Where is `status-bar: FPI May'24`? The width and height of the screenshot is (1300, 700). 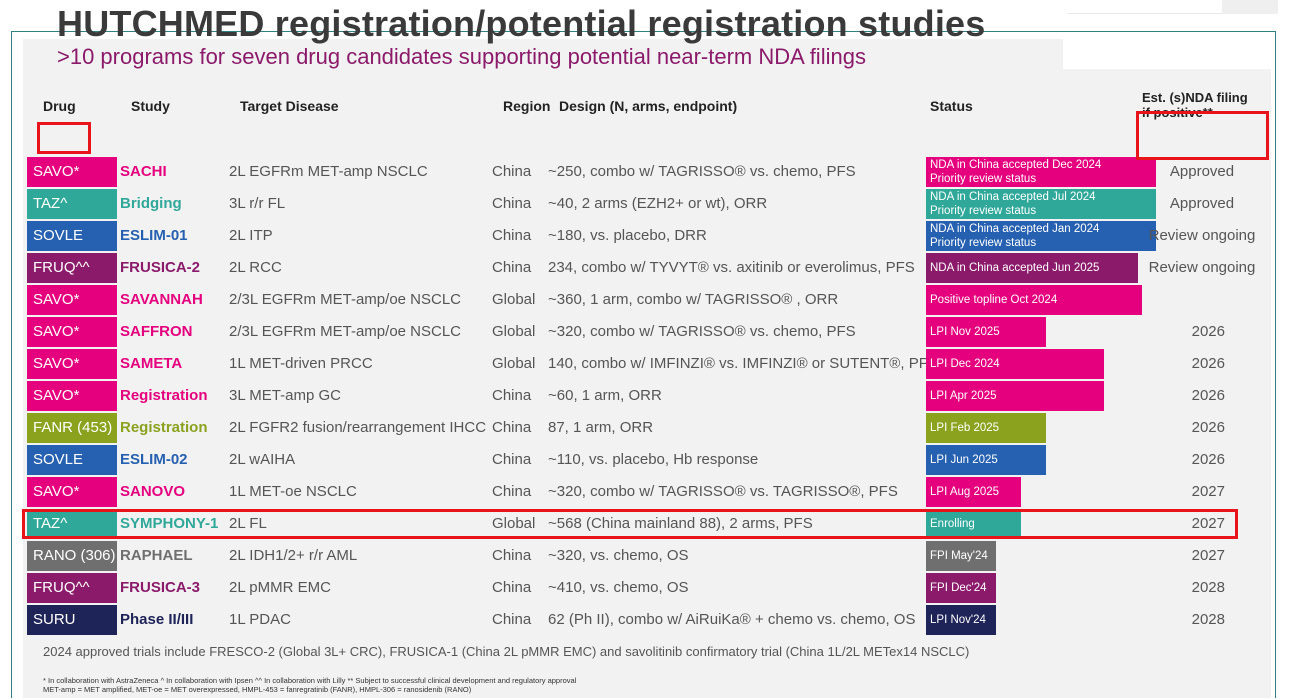 status-bar: FPI May'24 is located at coordinates (961, 556).